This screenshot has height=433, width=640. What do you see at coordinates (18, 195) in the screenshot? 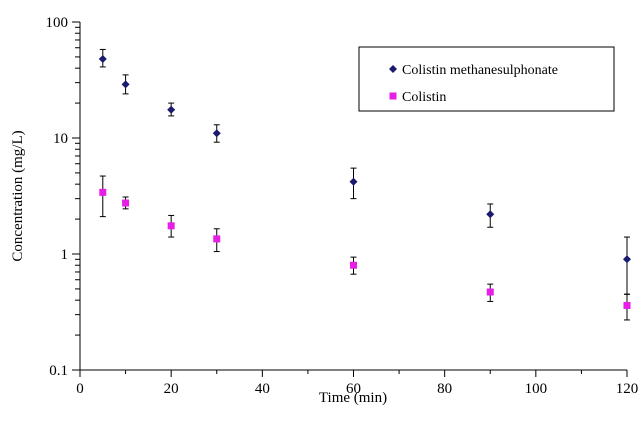
I see `y-axis-title: Concentration (mg/L)` at bounding box center [18, 195].